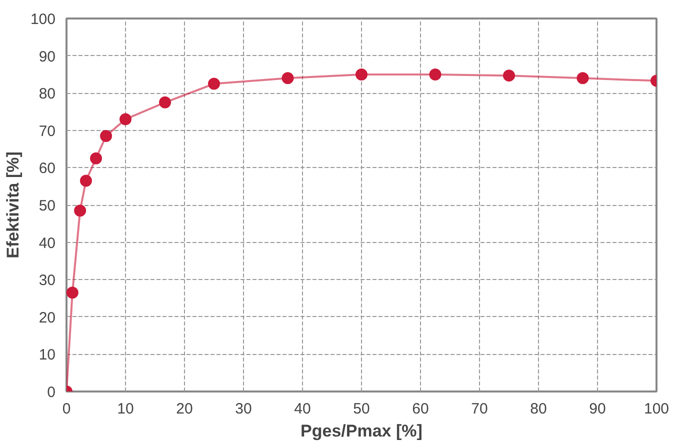  Describe the element at coordinates (361, 431) in the screenshot. I see `x-axis-title: Pges/Pmax [%]` at that location.